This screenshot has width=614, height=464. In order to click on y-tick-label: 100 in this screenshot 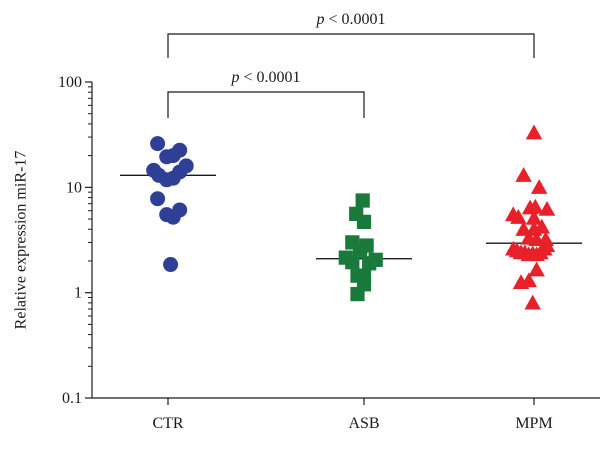, I will do `click(70, 82)`.